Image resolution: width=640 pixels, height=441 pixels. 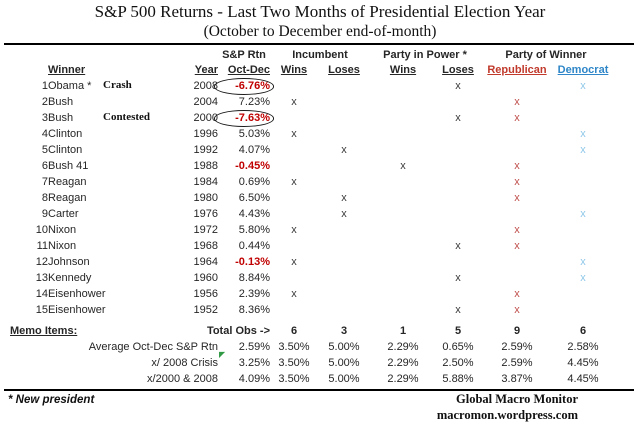 What do you see at coordinates (205, 198) in the screenshot?
I see `year-cell: 1980` at bounding box center [205, 198].